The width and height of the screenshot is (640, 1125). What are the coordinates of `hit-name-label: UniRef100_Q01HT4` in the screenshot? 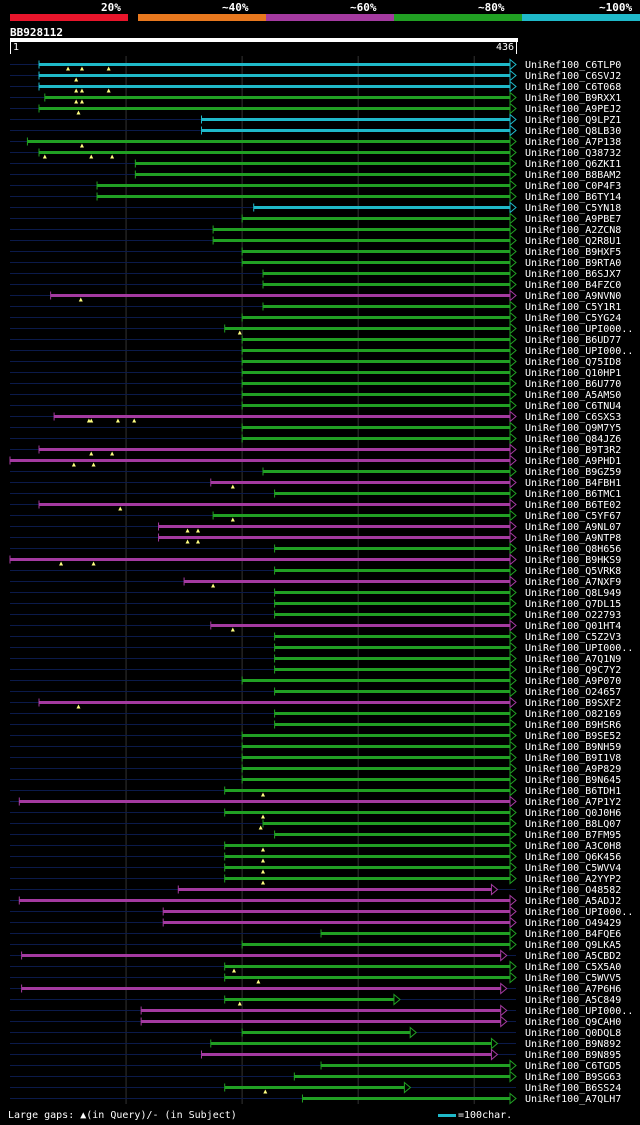 It's located at (573, 626).